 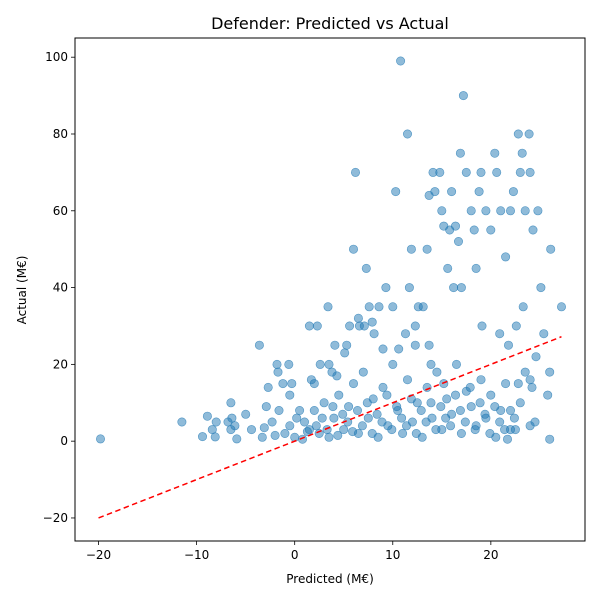 What do you see at coordinates (295, 555) in the screenshot?
I see `x-tick-label: 0` at bounding box center [295, 555].